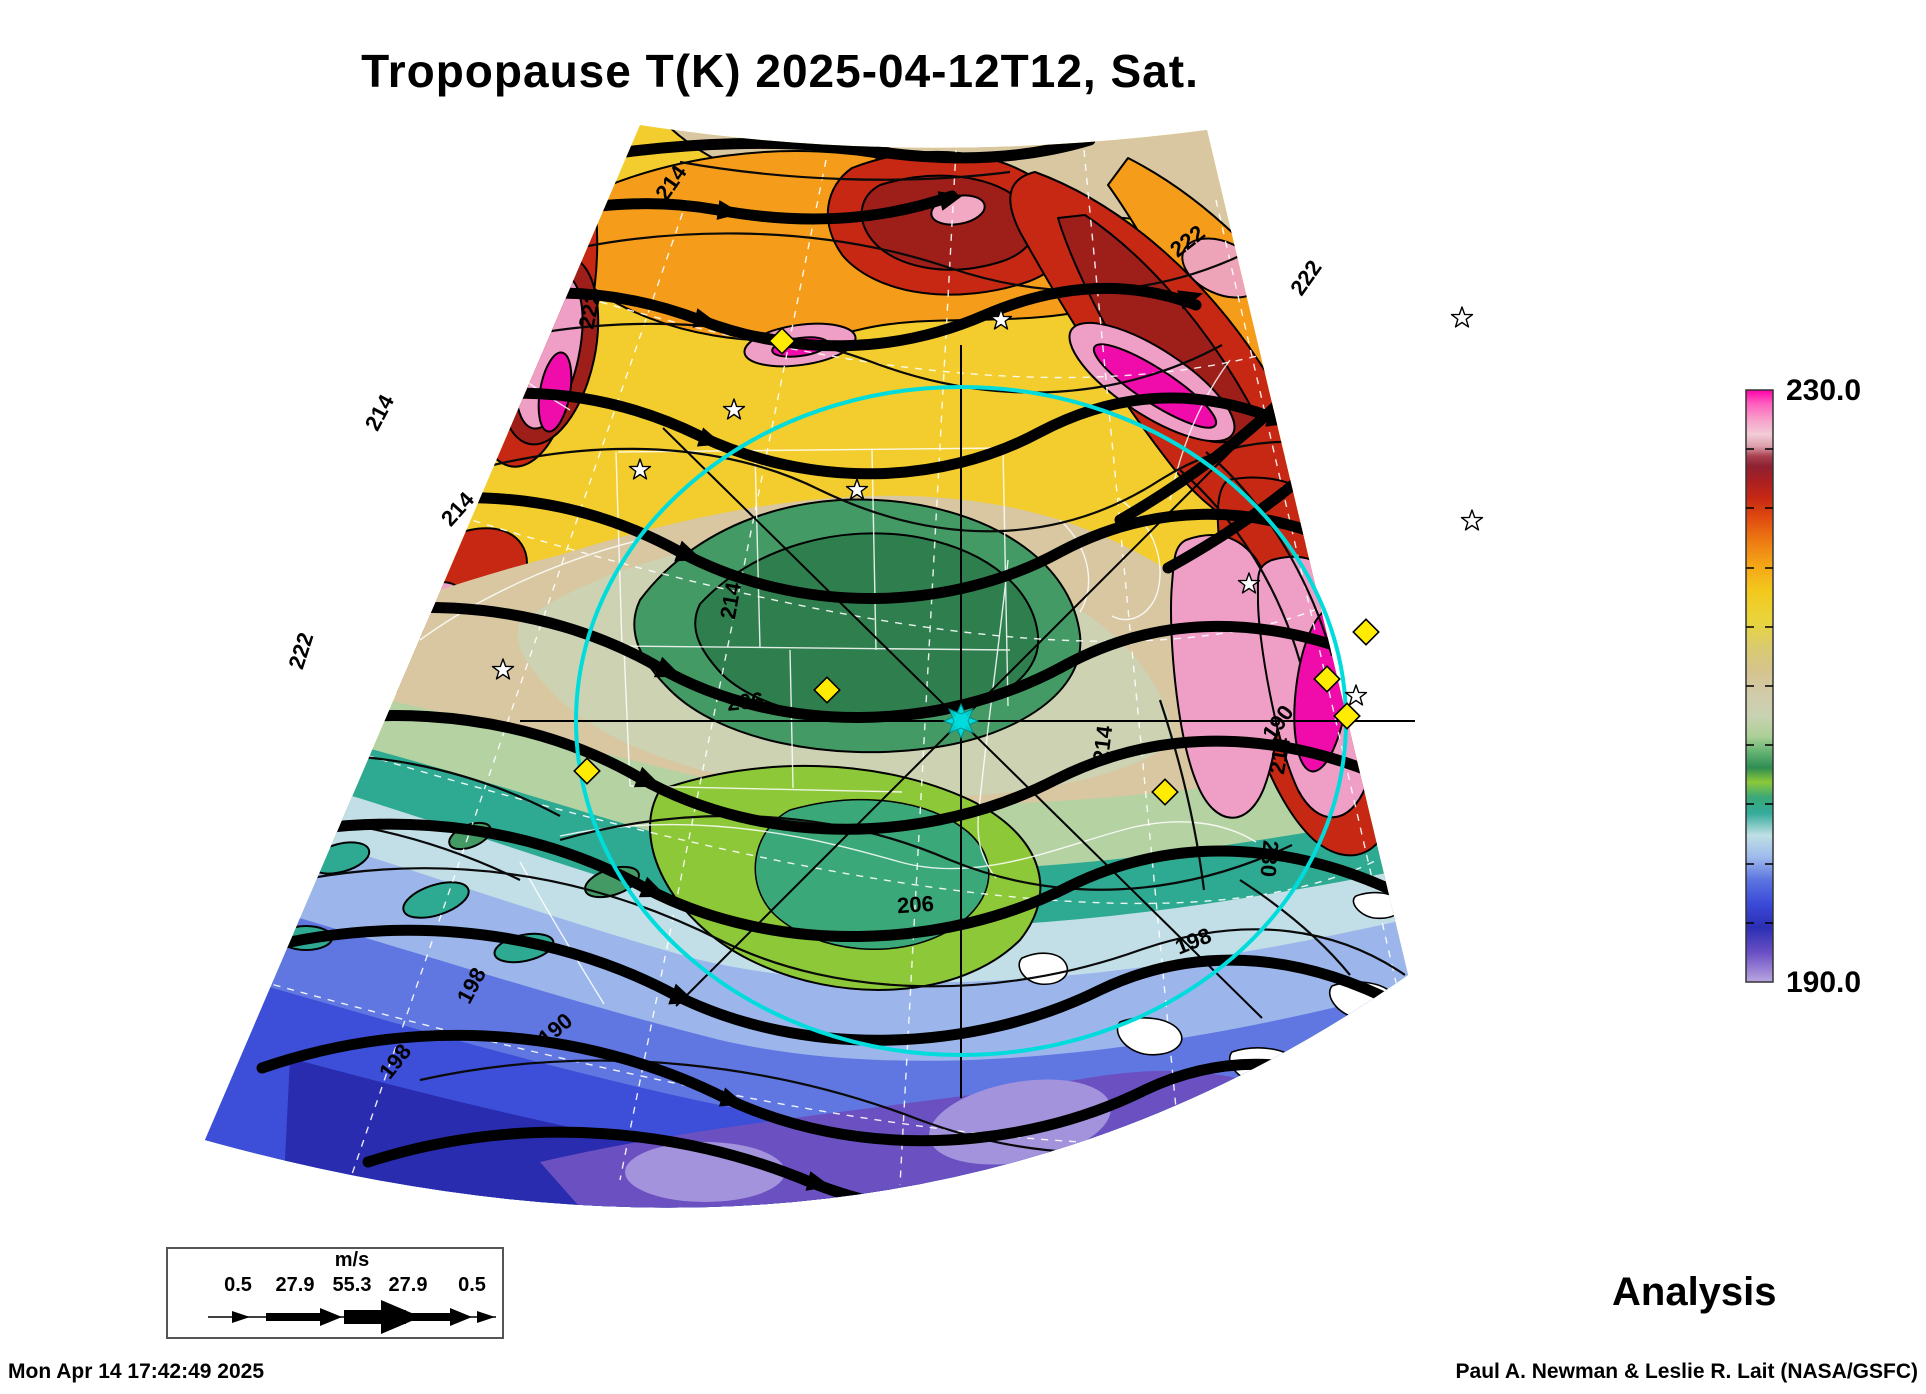 The image size is (1926, 1394). I want to click on page-title: Tropopause T(K) 2025-04-12T12, Sat., so click(780, 71).